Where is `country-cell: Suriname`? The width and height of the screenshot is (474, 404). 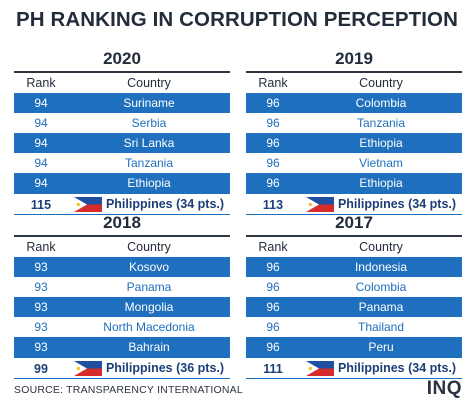
country-cell: Suriname is located at coordinates (149, 103).